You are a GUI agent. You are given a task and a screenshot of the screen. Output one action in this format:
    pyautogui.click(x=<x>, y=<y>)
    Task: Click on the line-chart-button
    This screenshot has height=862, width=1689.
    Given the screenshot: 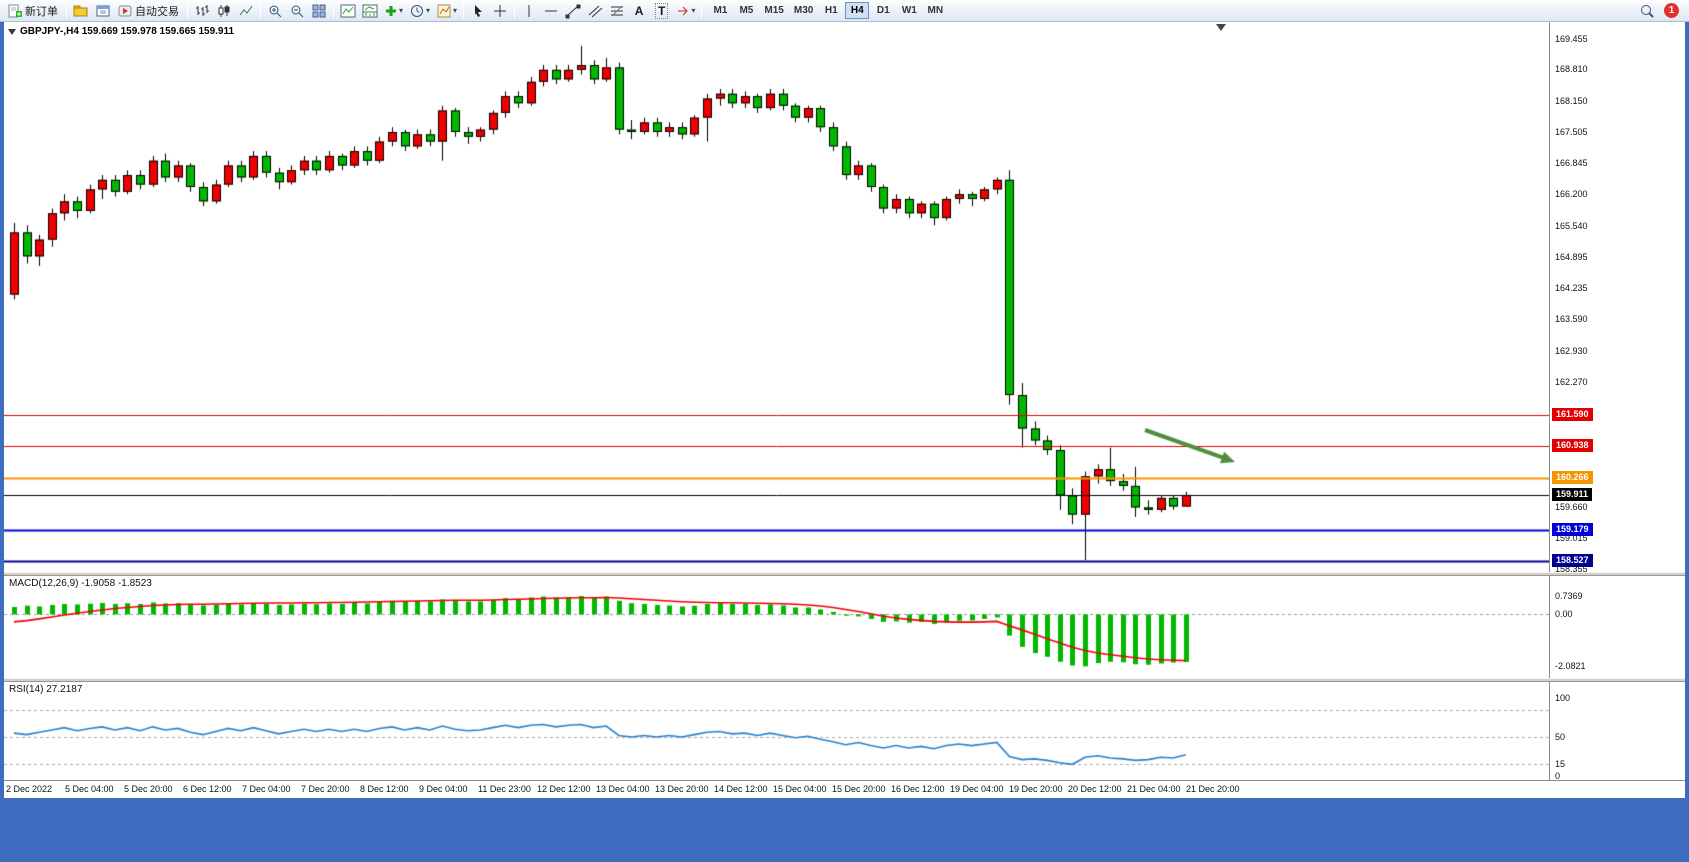 What is the action you would take?
    pyautogui.click(x=246, y=11)
    